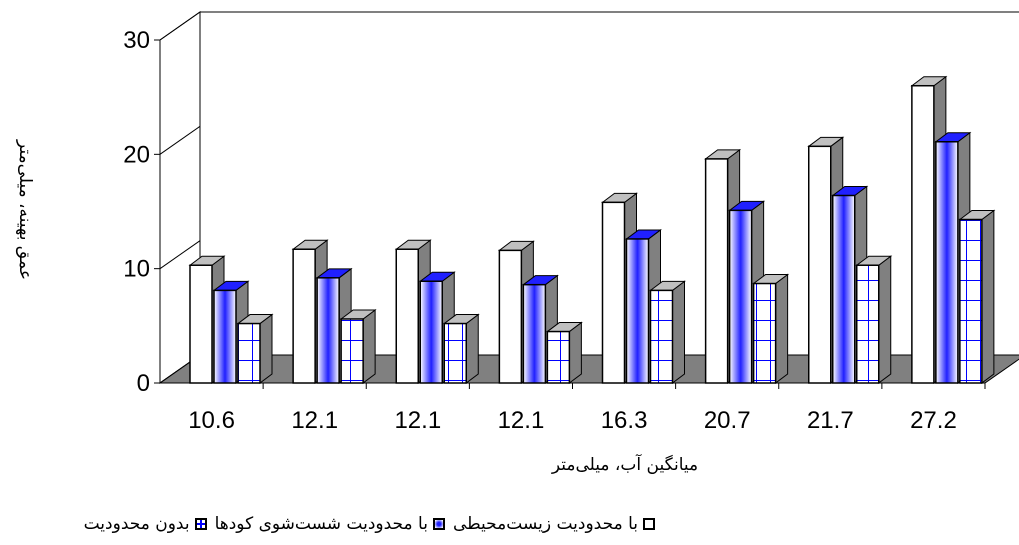 The width and height of the screenshot is (1019, 545). Describe the element at coordinates (830, 420) in the screenshot. I see `x-tick-label: 21.7` at that location.